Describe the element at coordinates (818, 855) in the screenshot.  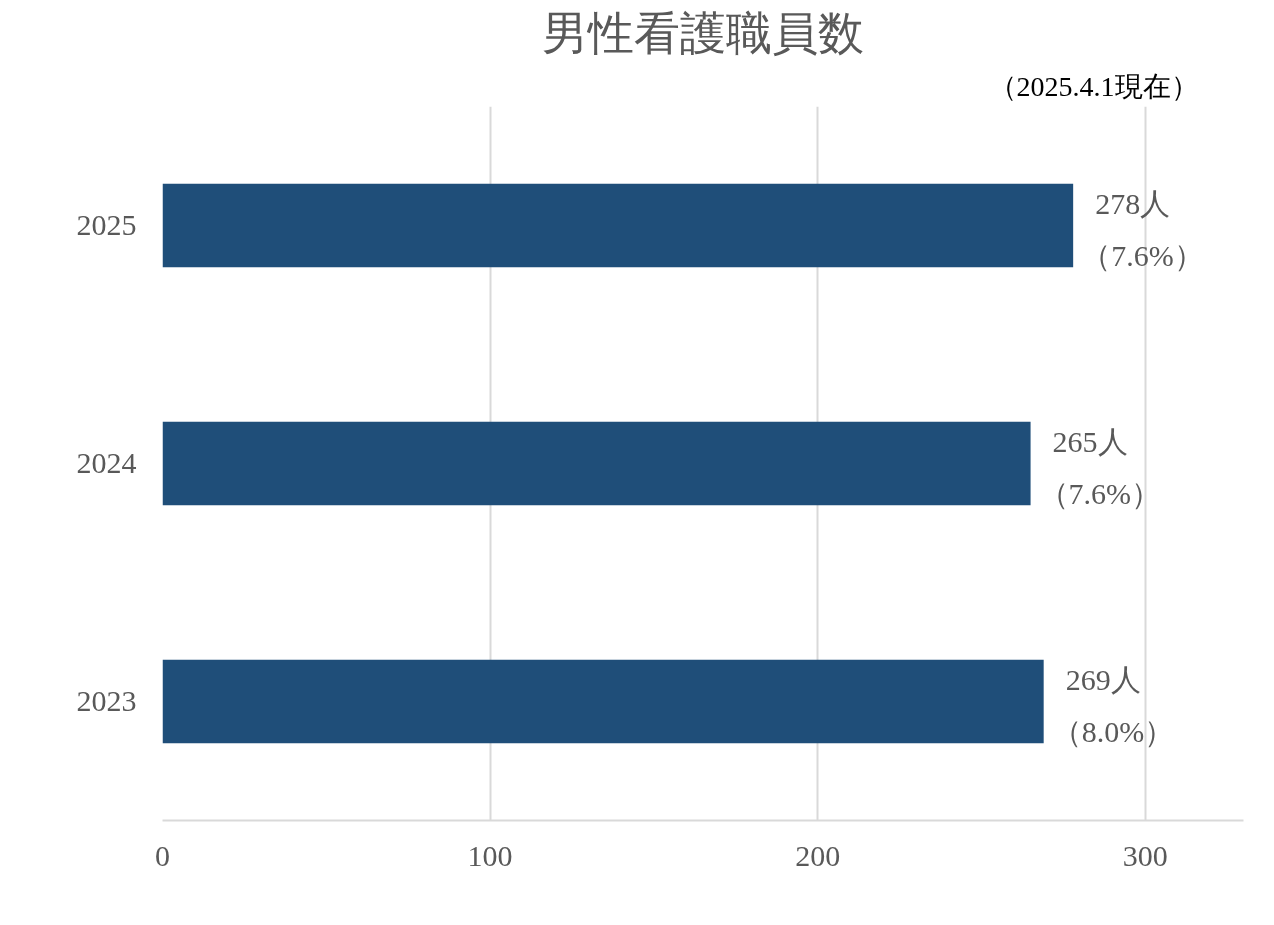
I see `x-tick-label: 200` at that location.